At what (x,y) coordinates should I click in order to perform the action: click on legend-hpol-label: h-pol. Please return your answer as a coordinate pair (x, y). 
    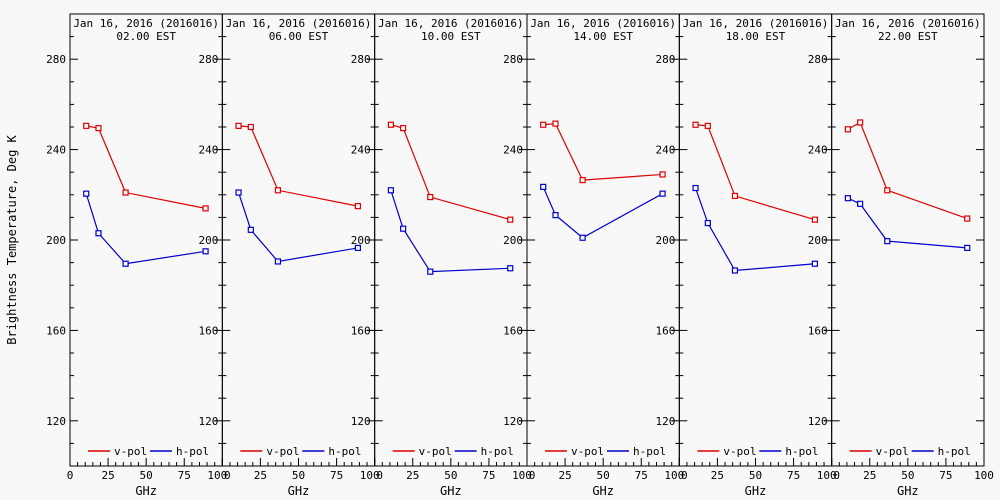
    Looking at the image, I should click on (344, 451).